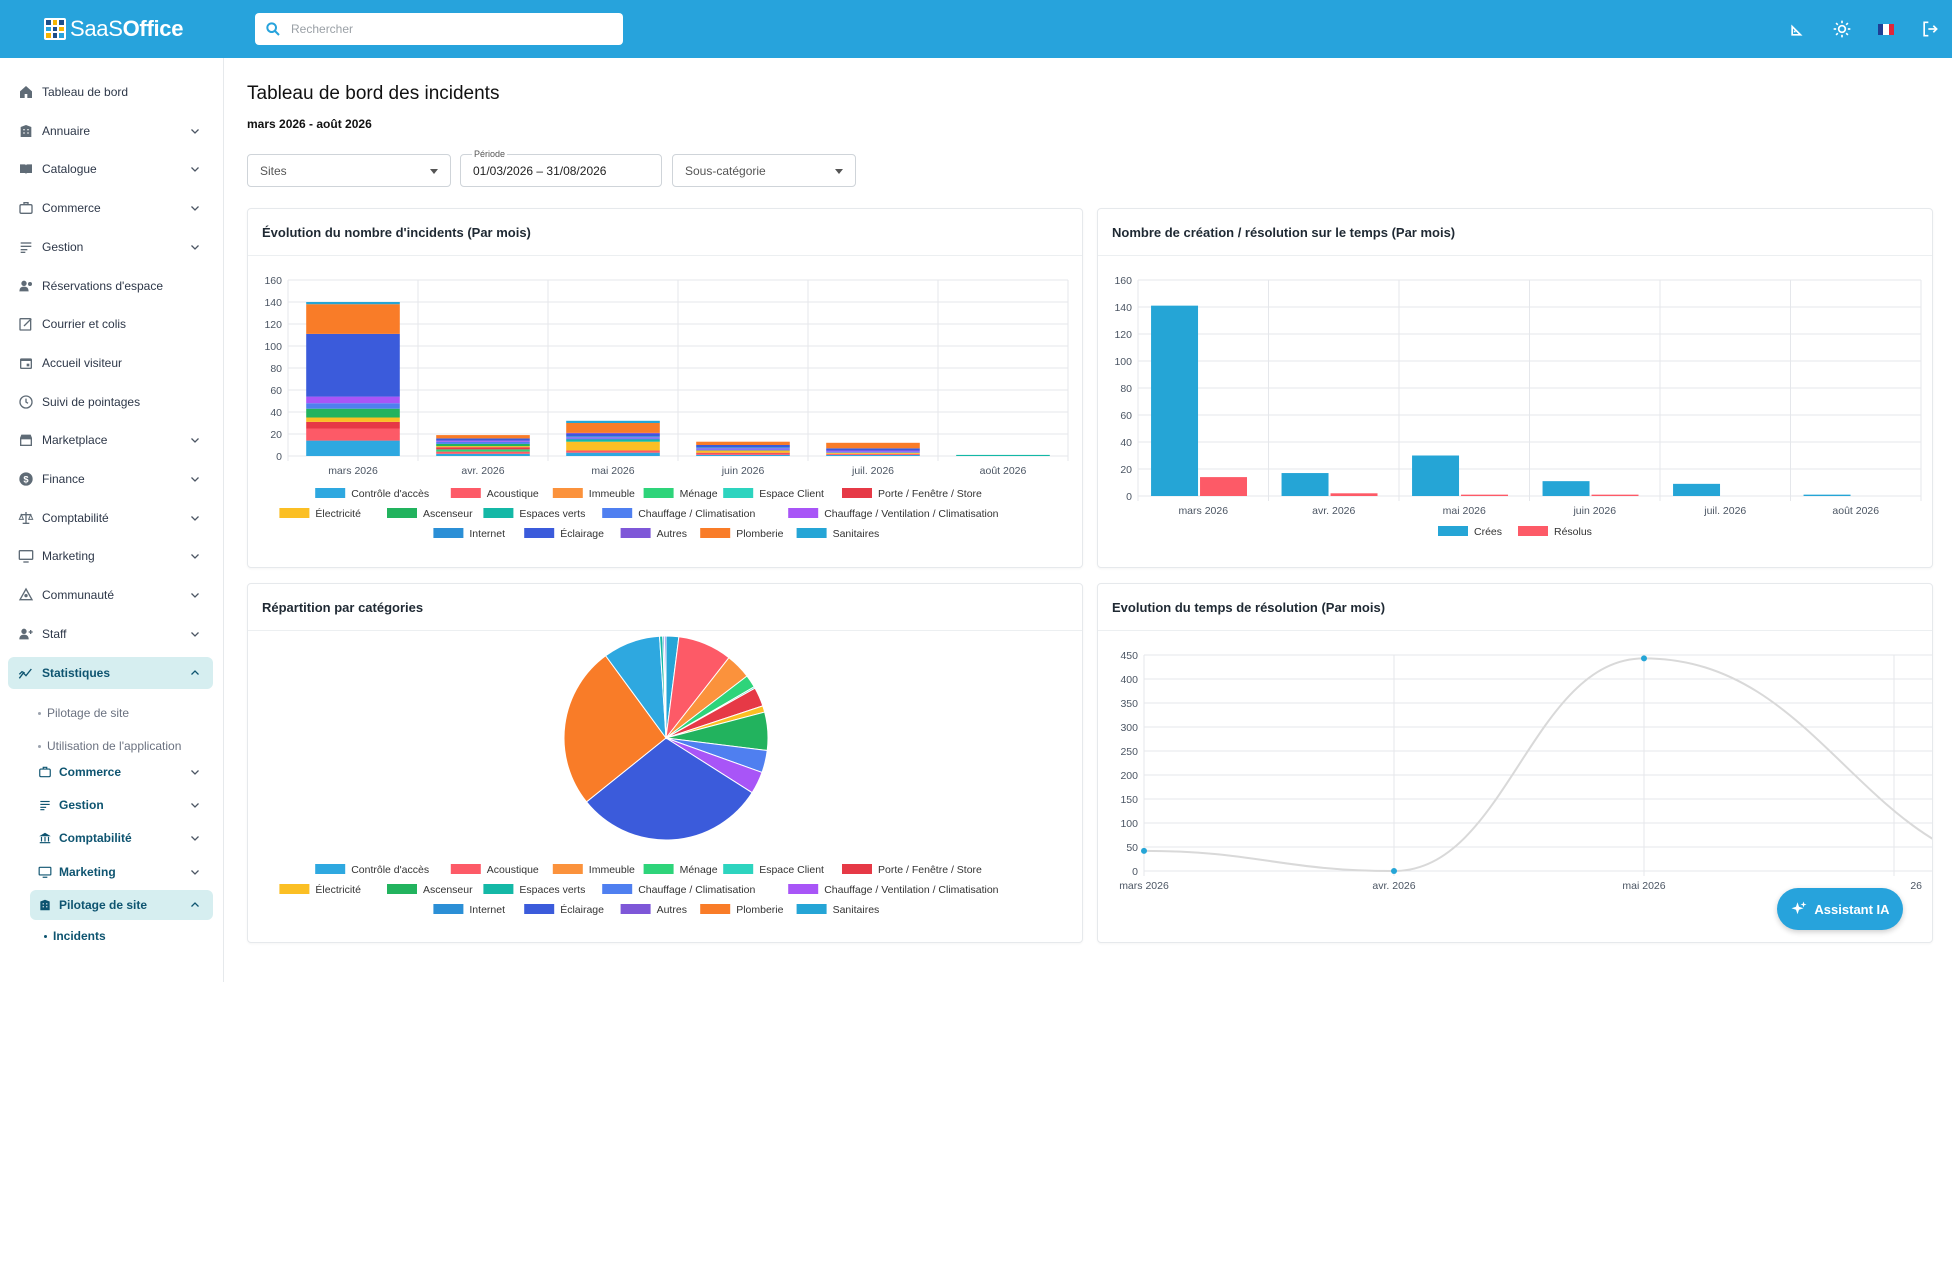  What do you see at coordinates (110, 595) in the screenshot?
I see `sidebar-item-communaute: Communauté` at bounding box center [110, 595].